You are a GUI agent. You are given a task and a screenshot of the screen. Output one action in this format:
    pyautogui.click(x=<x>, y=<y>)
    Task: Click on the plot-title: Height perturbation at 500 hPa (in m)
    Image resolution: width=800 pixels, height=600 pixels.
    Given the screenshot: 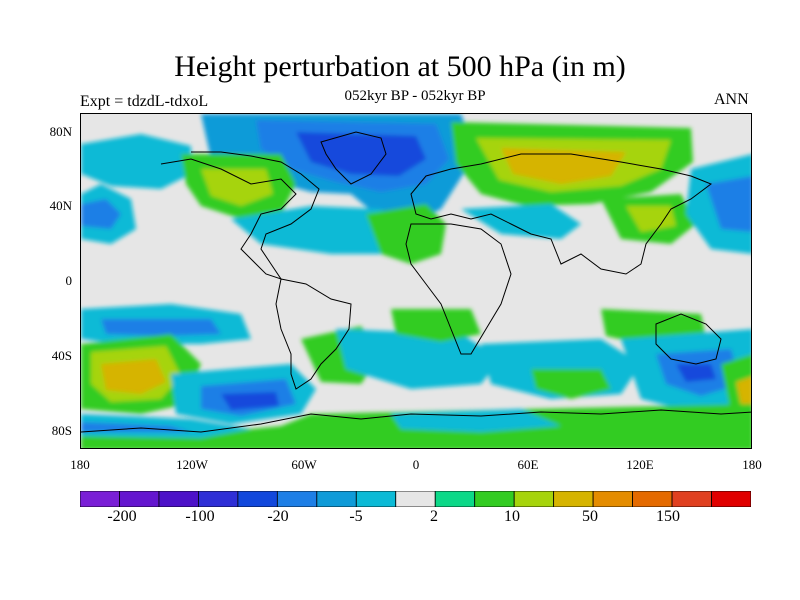 What is the action you would take?
    pyautogui.click(x=400, y=66)
    